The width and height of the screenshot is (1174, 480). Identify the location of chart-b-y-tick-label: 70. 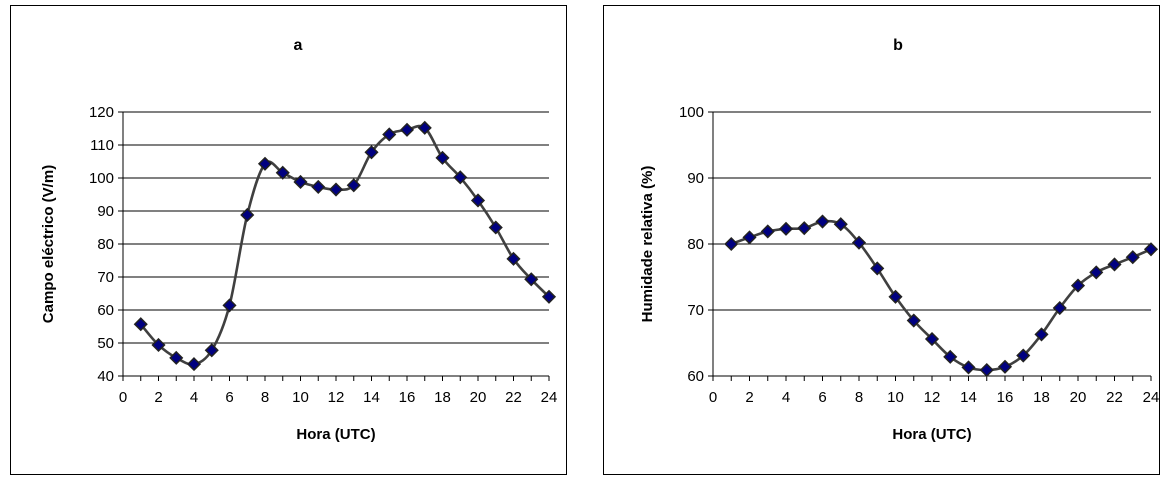
(695, 310).